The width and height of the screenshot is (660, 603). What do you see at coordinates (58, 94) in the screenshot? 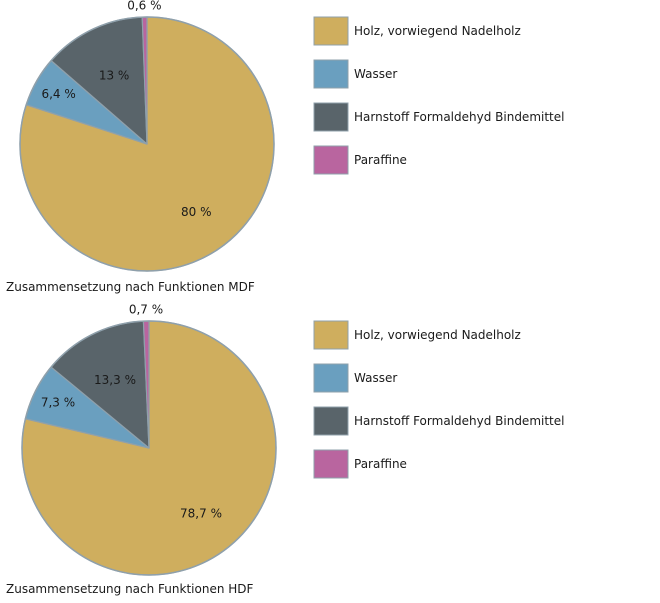
I see `slice-label: 6,4 %` at bounding box center [58, 94].